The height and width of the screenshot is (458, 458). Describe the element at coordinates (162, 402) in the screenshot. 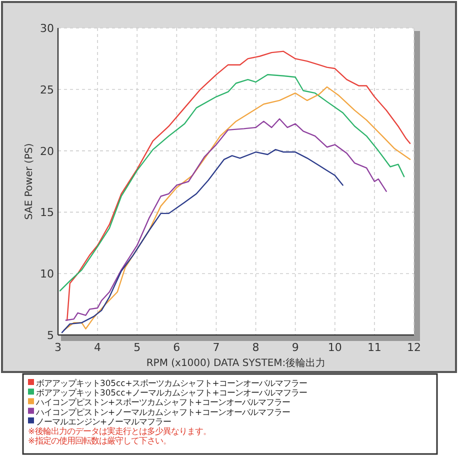

I see `legend-label: ハイコンプピストン+スポーツカムシャフト+コーンオーバルマフラー` at that location.